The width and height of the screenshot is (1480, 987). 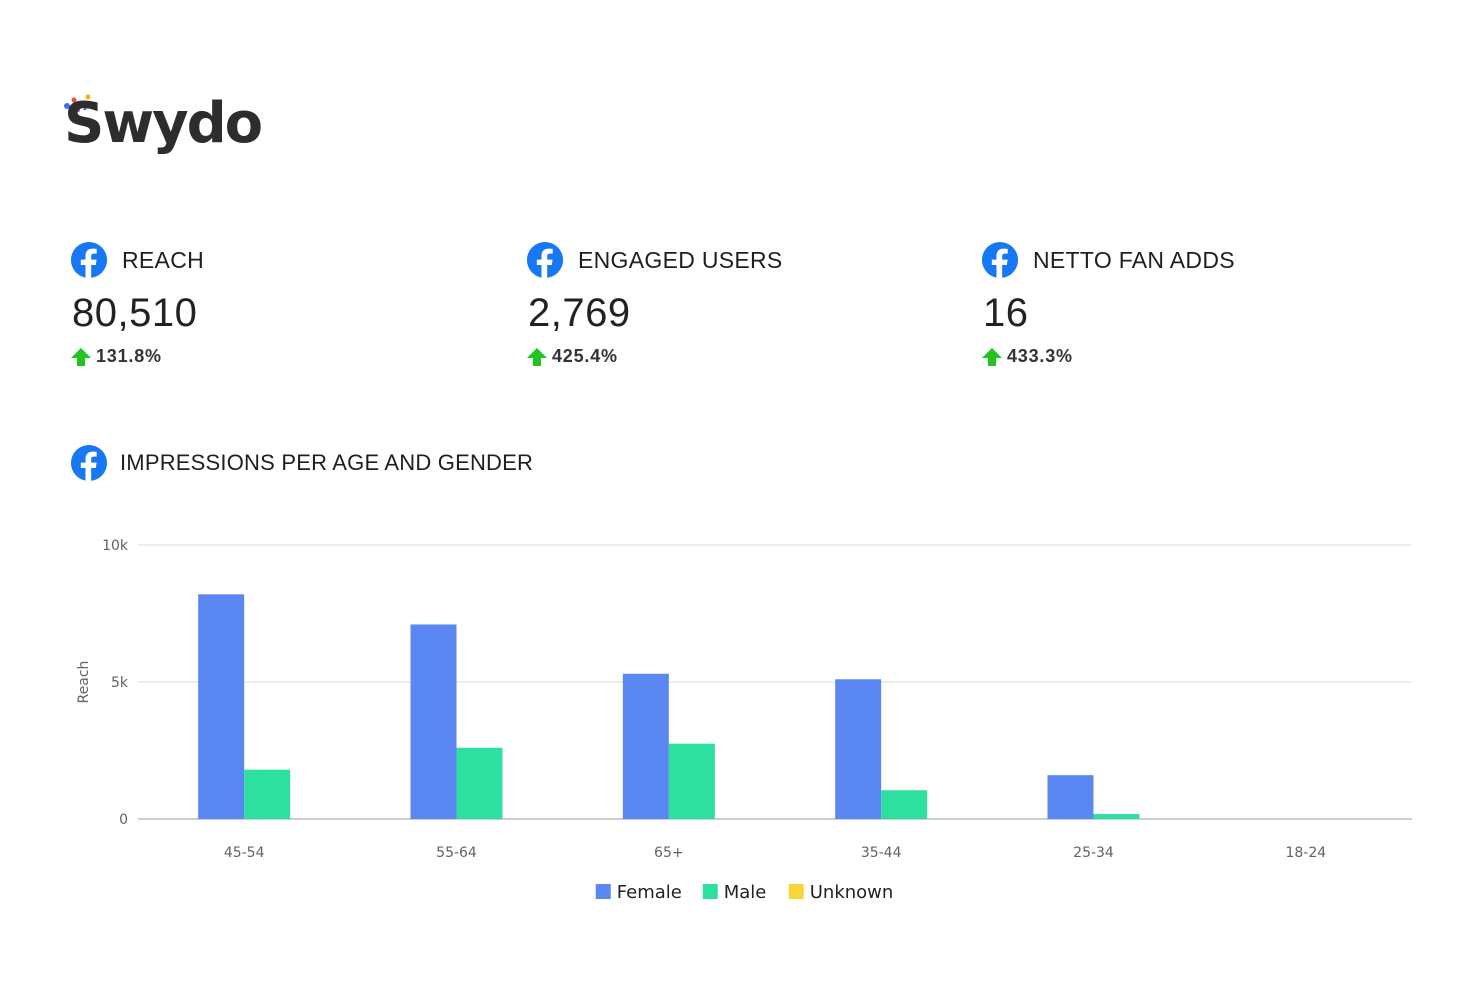 What do you see at coordinates (1093, 853) in the screenshot?
I see `x-tick-label: 25-34` at bounding box center [1093, 853].